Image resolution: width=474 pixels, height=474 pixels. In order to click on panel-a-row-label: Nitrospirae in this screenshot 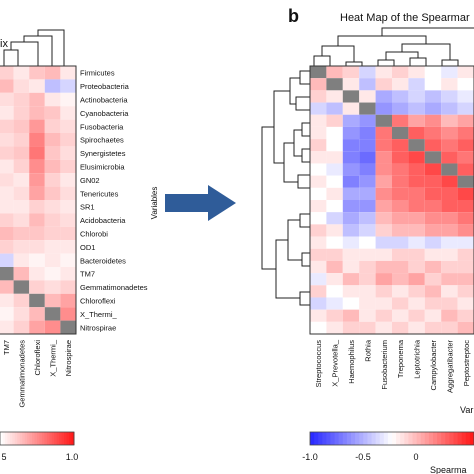, I will do `click(98, 327)`.